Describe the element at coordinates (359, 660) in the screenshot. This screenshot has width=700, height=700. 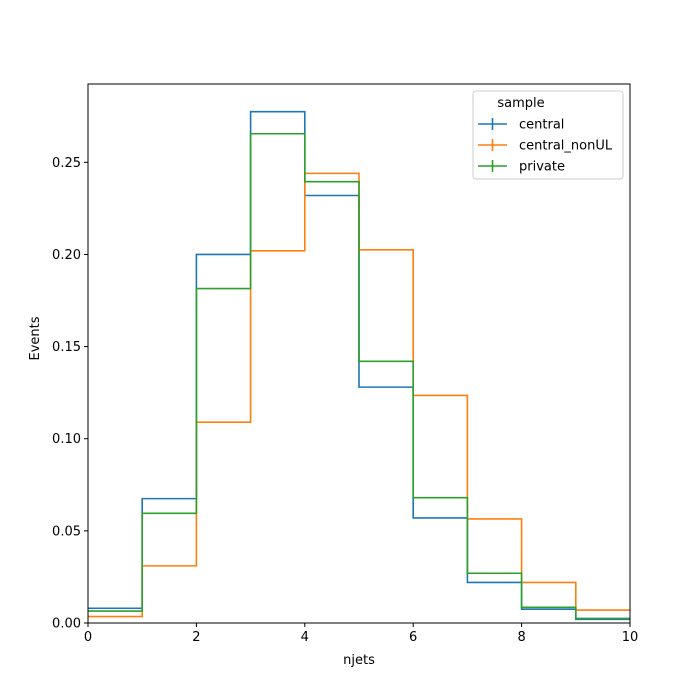
I see `x-axis-label: njets` at that location.